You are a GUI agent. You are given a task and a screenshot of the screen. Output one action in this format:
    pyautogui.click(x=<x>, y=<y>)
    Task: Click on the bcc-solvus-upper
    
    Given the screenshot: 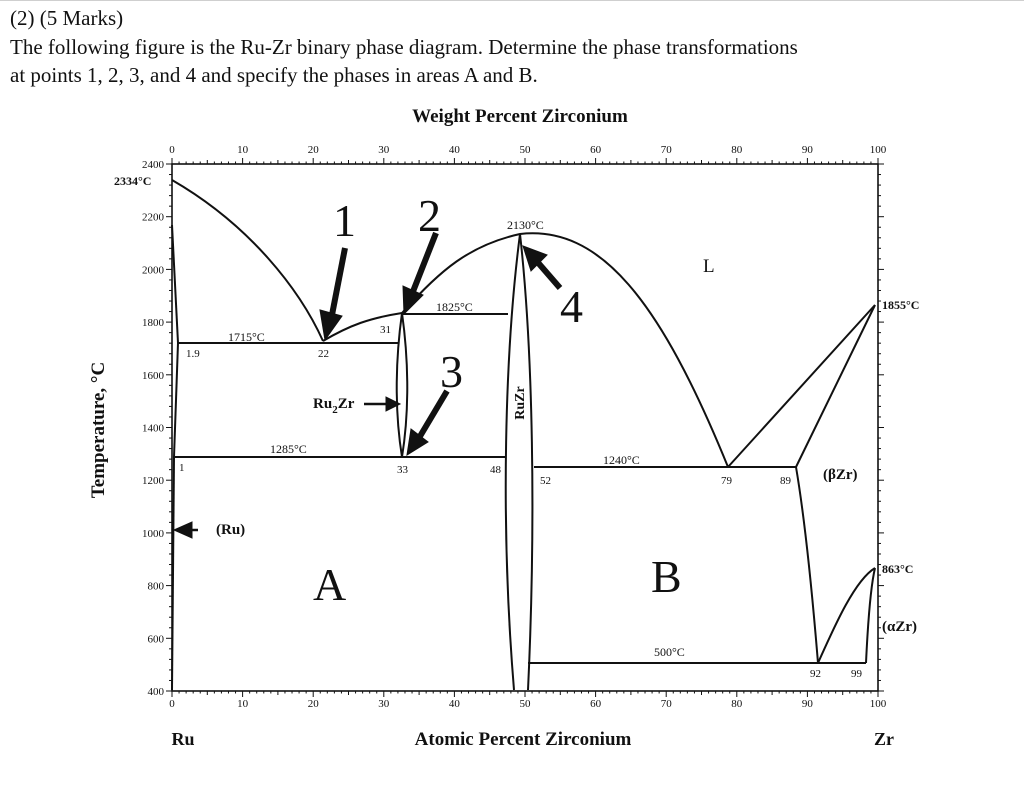 What is the action you would take?
    pyautogui.click(x=835, y=386)
    